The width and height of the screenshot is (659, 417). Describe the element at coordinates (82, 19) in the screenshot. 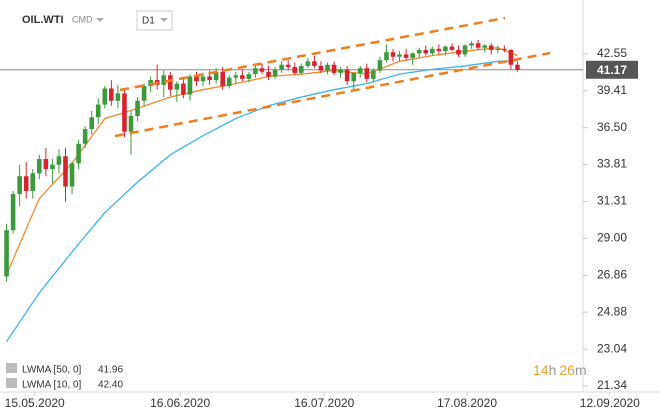

I see `market: CMD` at that location.